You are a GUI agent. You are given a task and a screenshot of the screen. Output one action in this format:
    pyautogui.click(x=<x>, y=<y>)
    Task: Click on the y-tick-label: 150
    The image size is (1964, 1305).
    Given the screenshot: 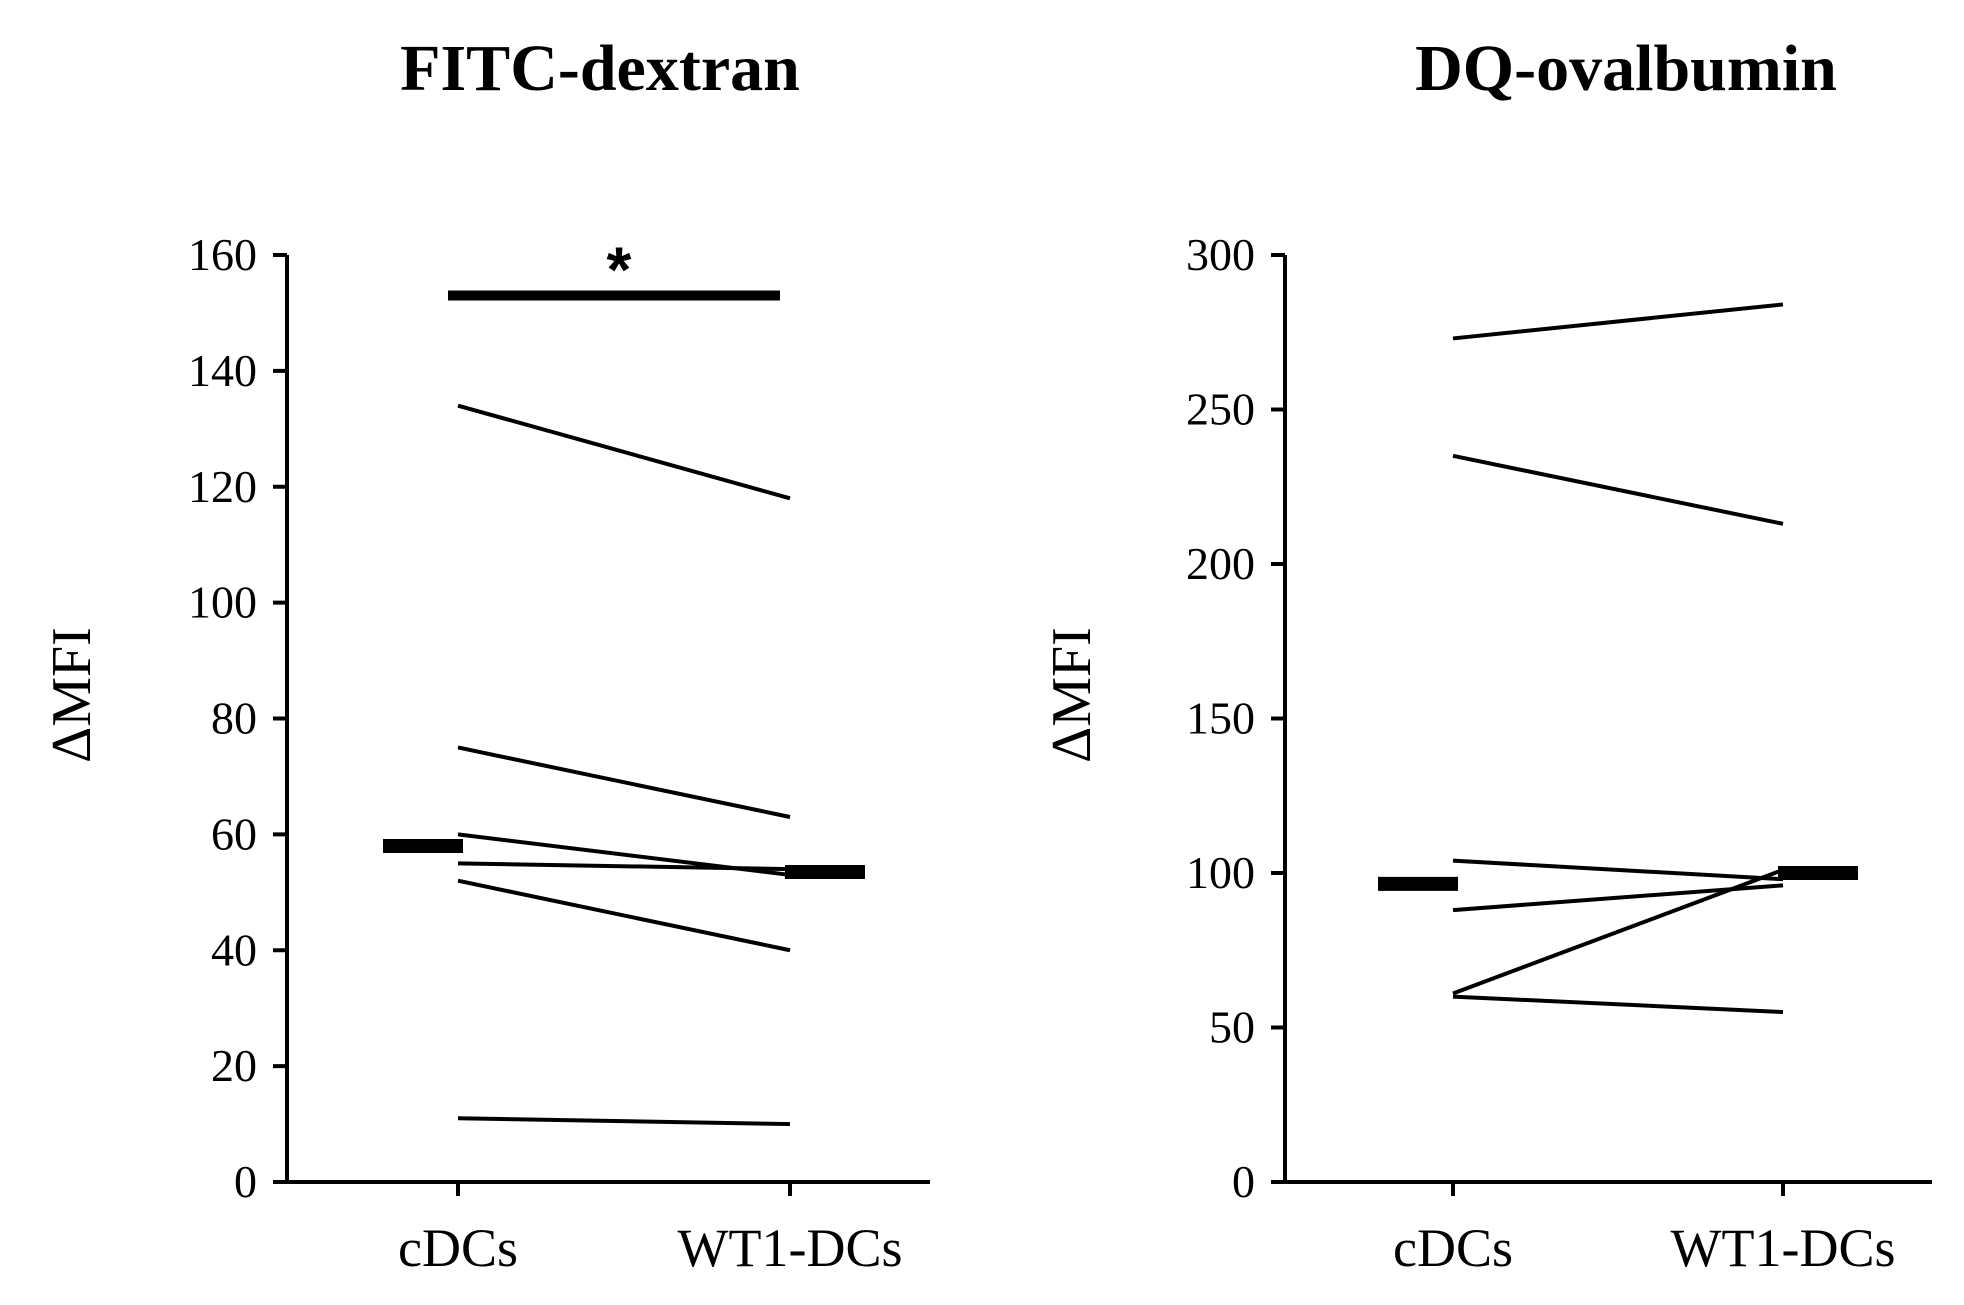 What is the action you would take?
    pyautogui.click(x=1220, y=718)
    